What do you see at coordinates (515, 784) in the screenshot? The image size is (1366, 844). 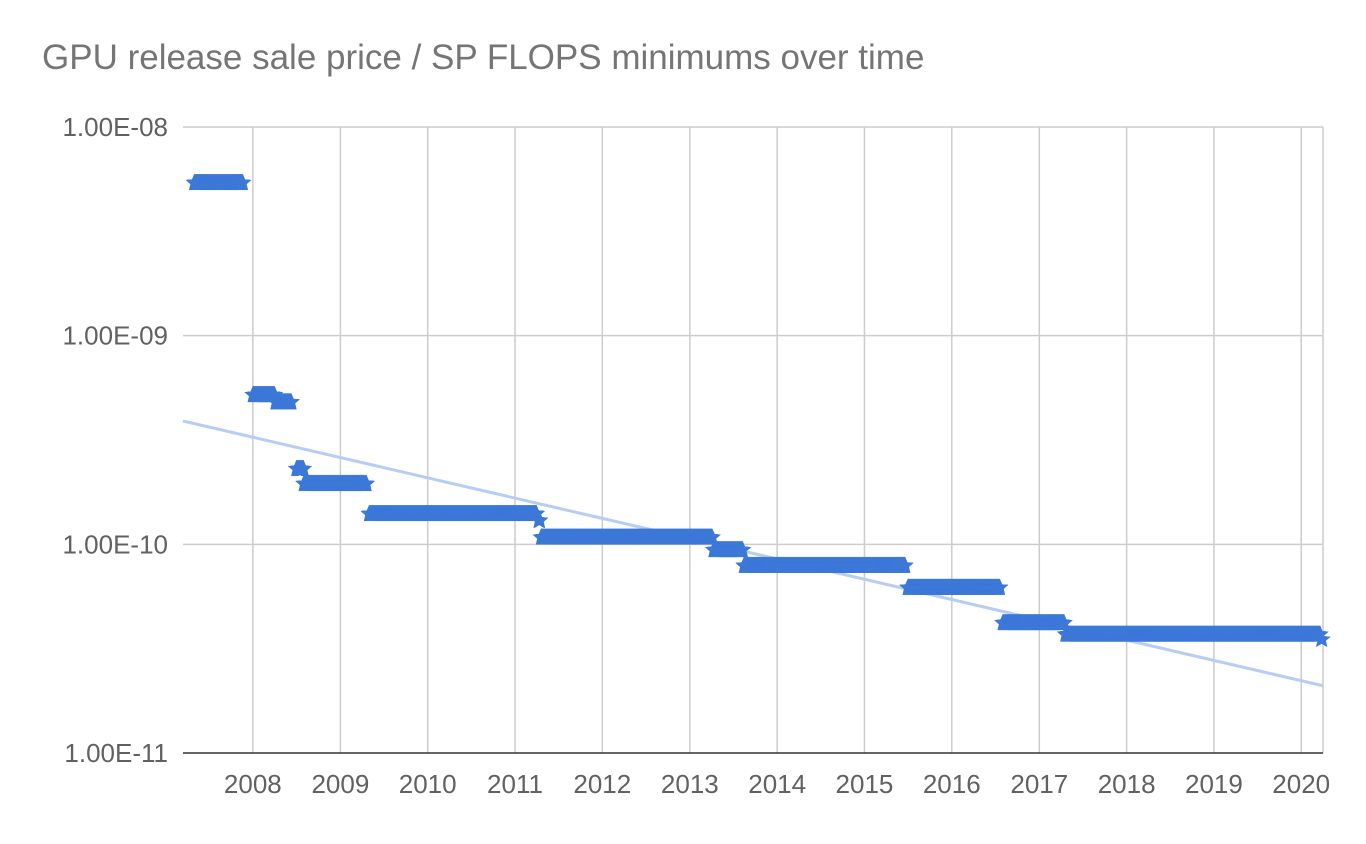 I see `x-tick-label: 2011` at bounding box center [515, 784].